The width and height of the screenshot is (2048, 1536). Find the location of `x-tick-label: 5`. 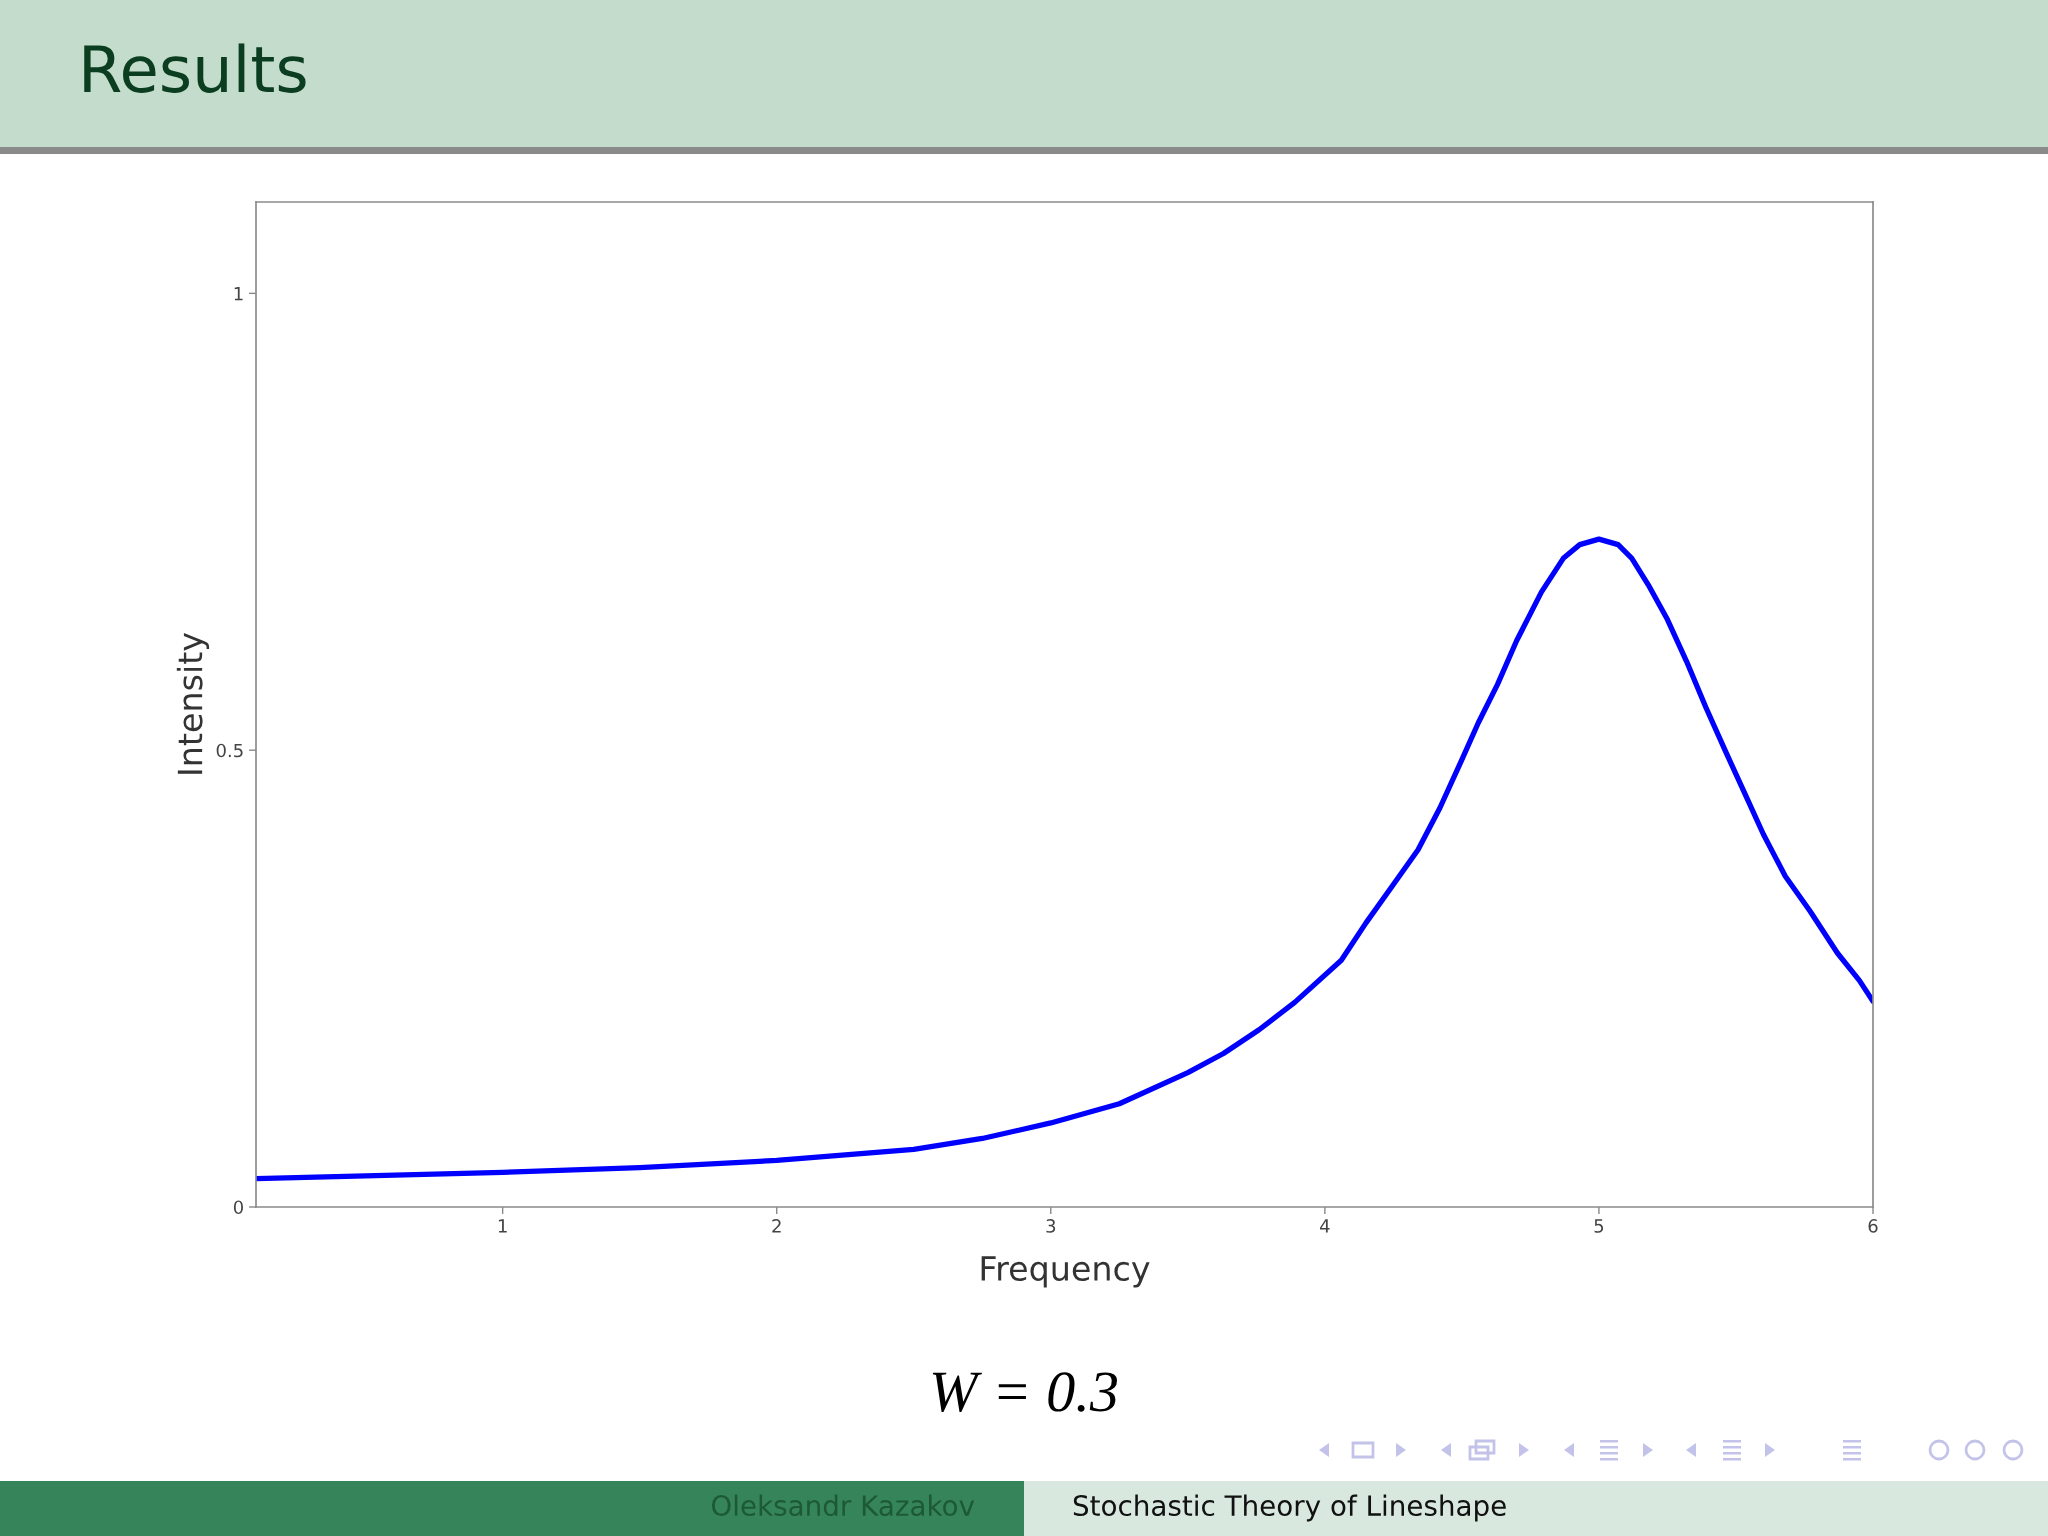

x-tick-label: 5 is located at coordinates (1599, 1226).